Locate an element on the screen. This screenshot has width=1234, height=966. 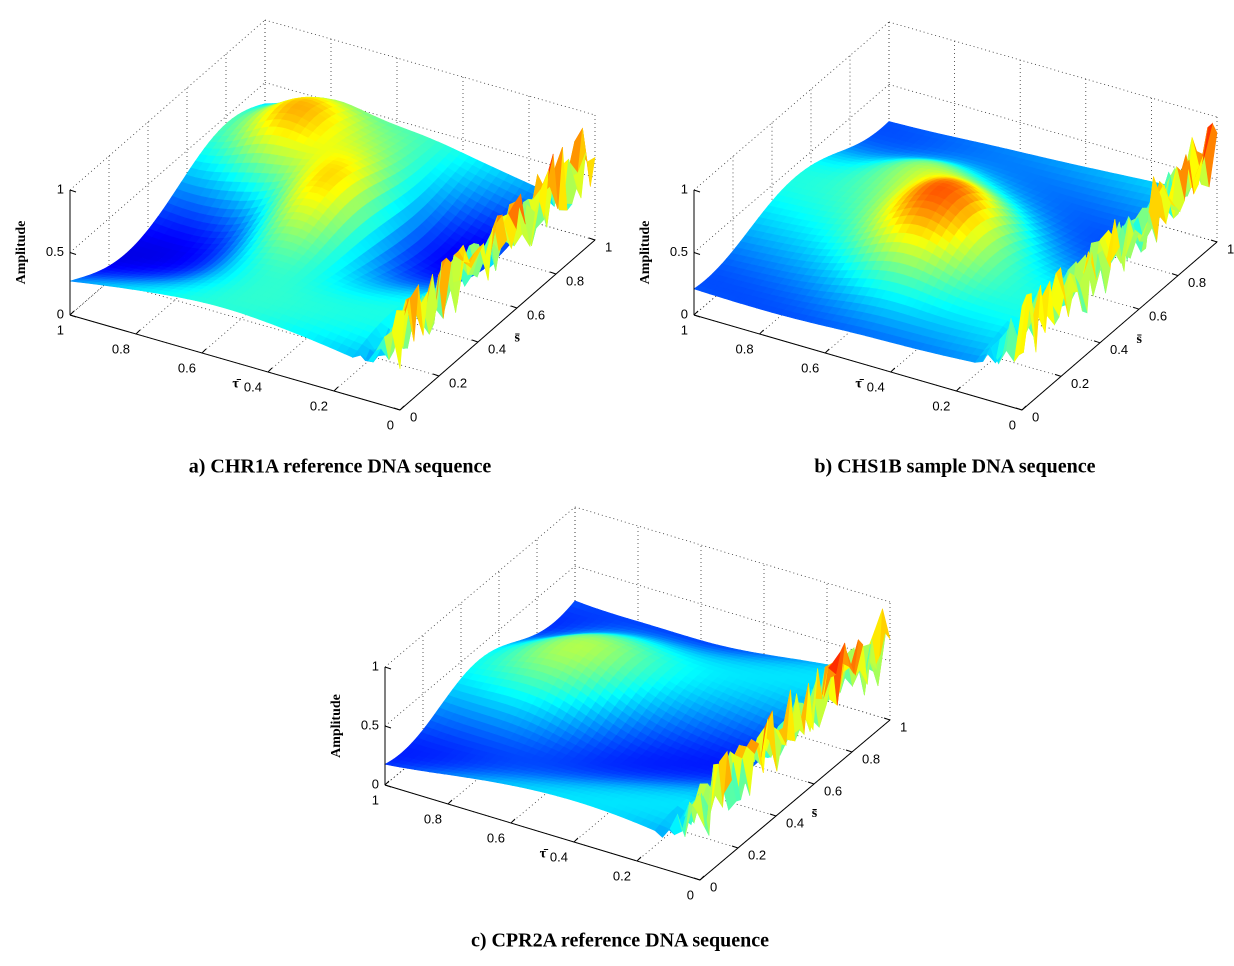
caption: a) CHR1A reference DNA sequence is located at coordinates (340, 467).